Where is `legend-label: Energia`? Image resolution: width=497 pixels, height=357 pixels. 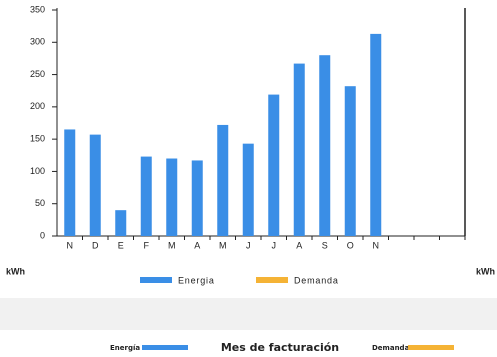
legend-label: Energia is located at coordinates (196, 280).